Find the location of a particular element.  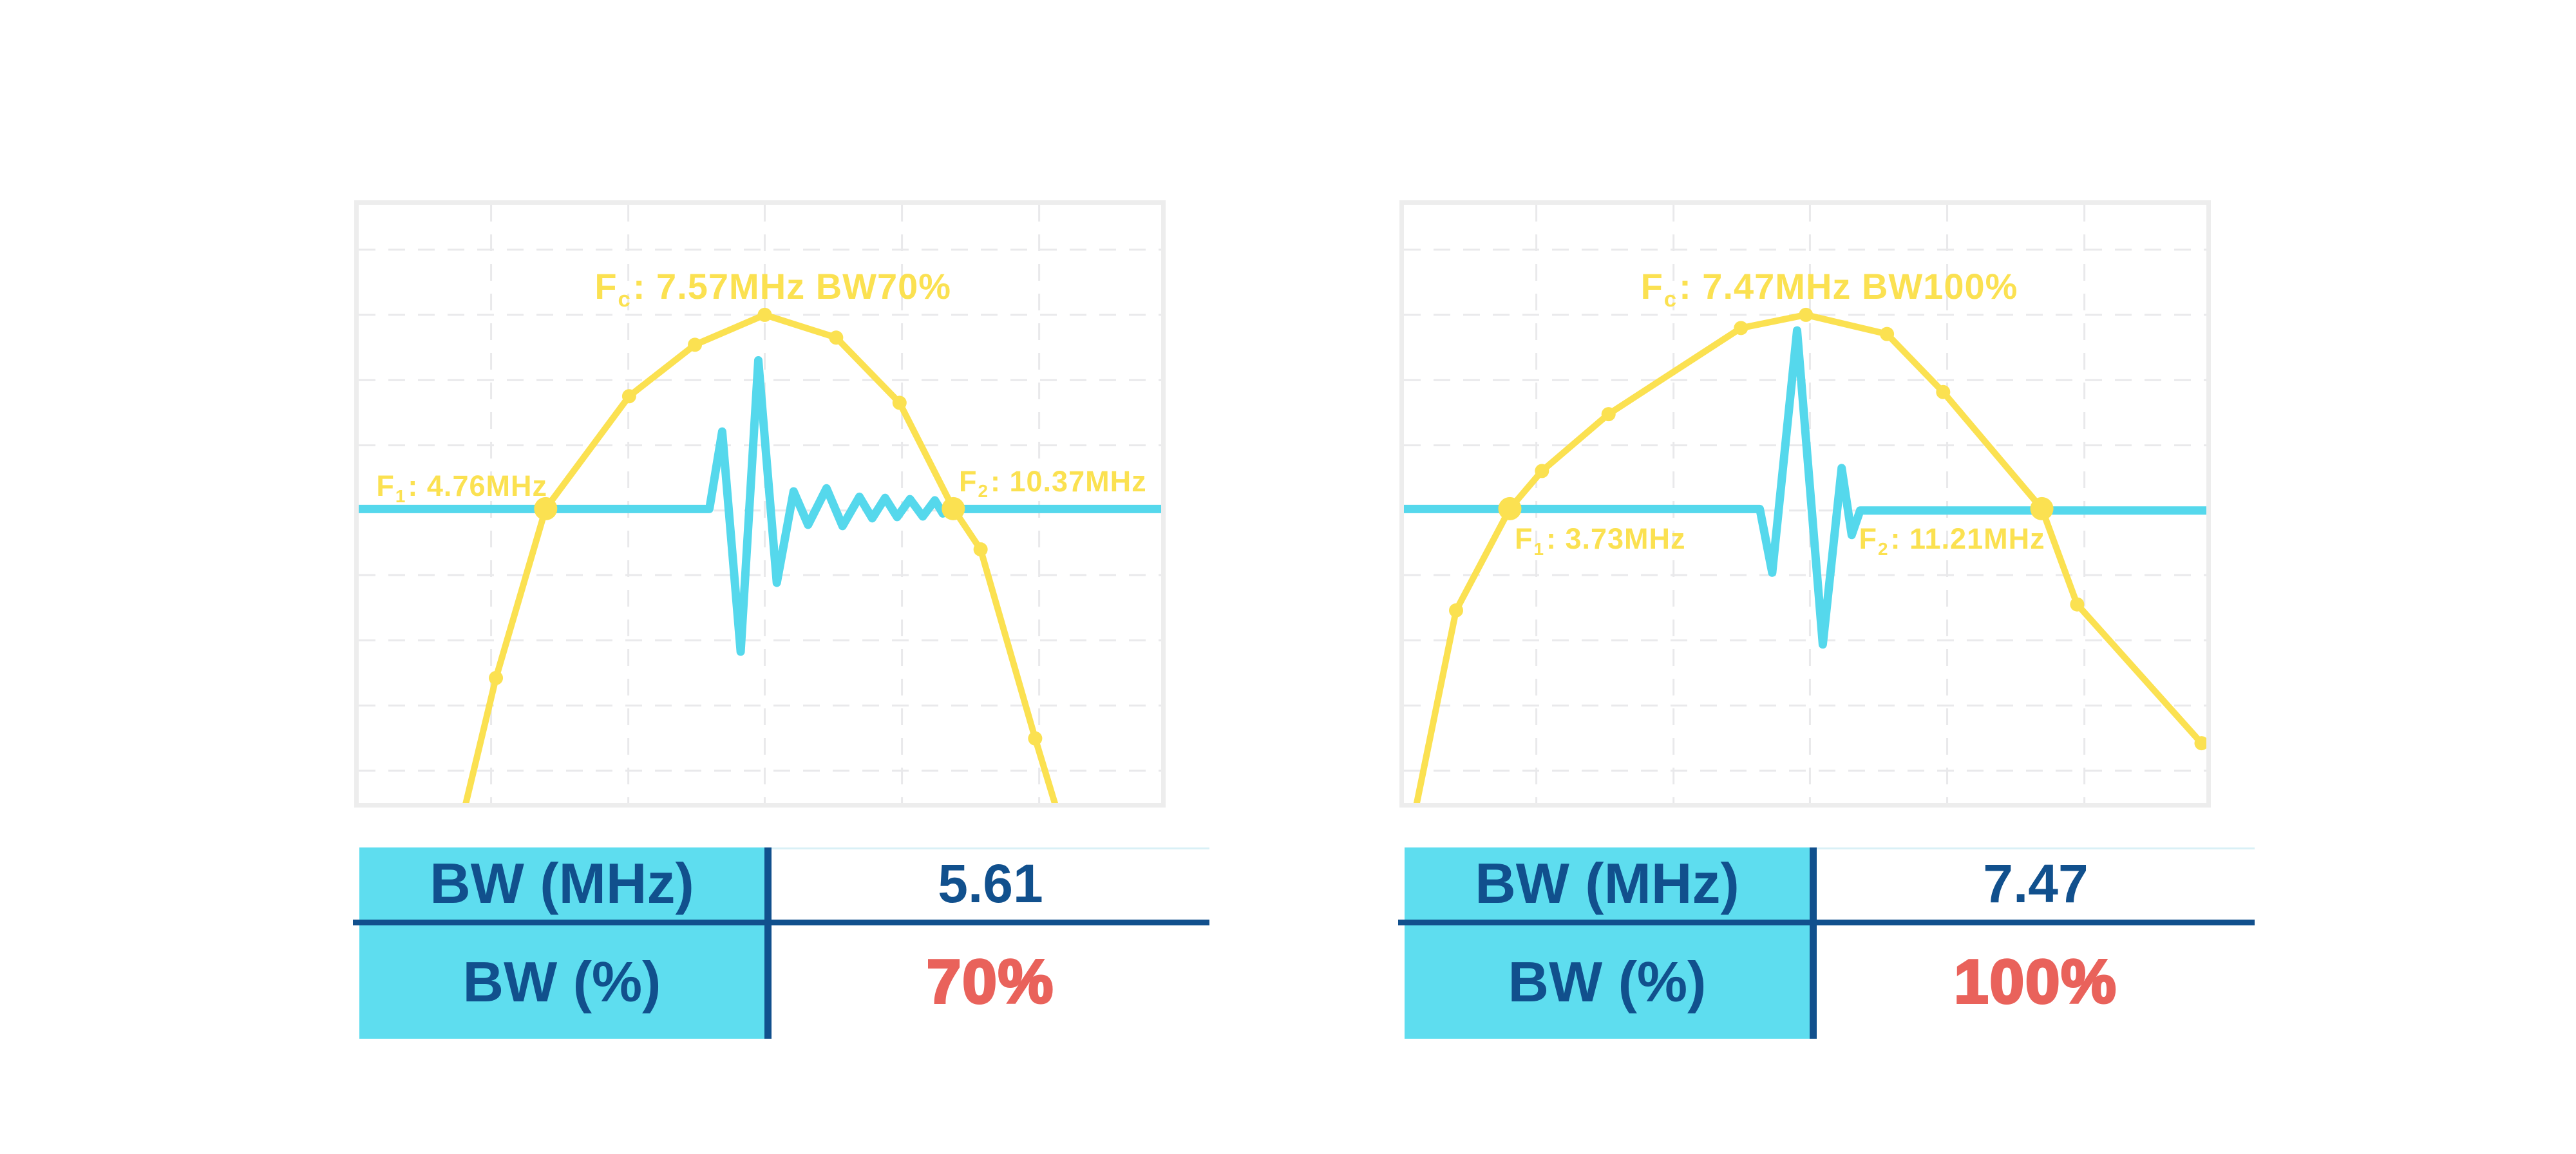

f1-value-text: : 3.73MHz is located at coordinates (1616, 539).